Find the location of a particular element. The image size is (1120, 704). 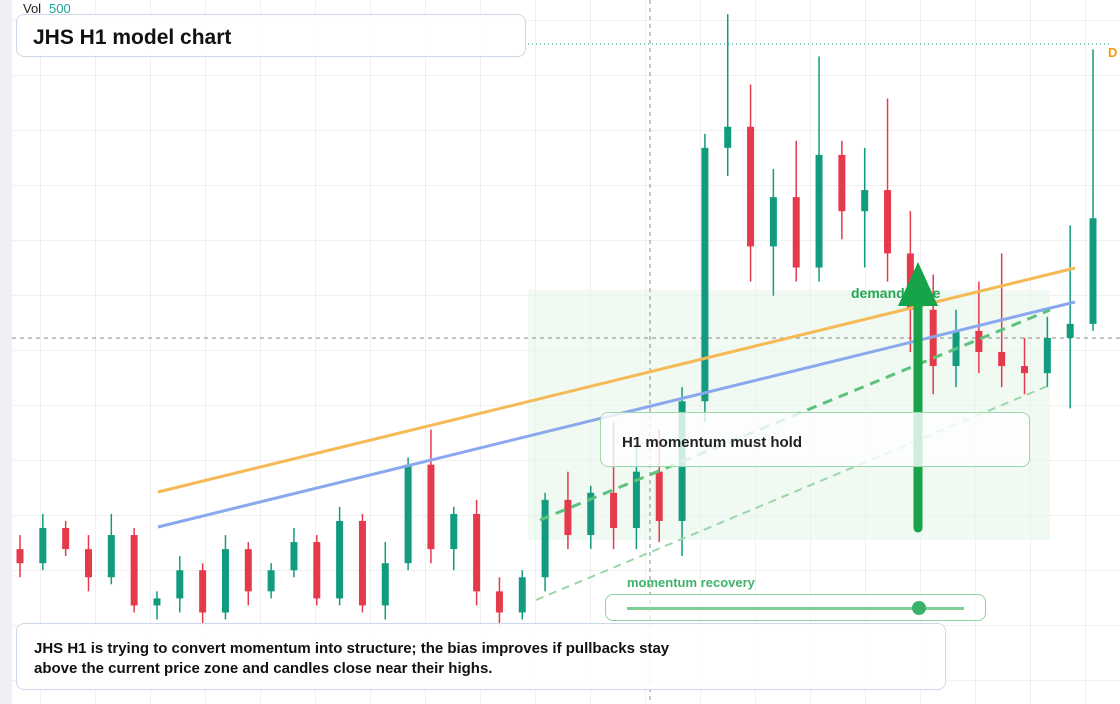

vol-value: 500 is located at coordinates (60, 8).